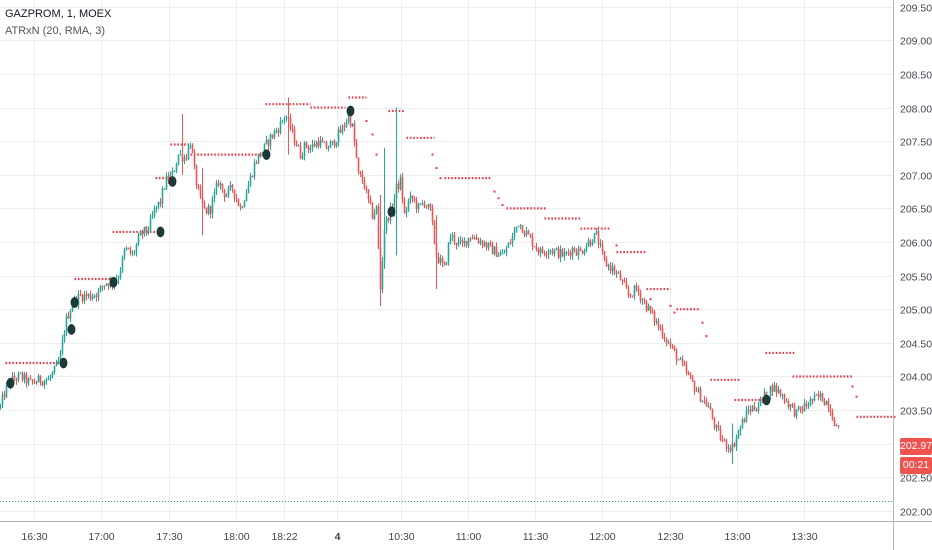  What do you see at coordinates (916, 311) in the screenshot?
I see `y-tick-label: 205.00` at bounding box center [916, 311].